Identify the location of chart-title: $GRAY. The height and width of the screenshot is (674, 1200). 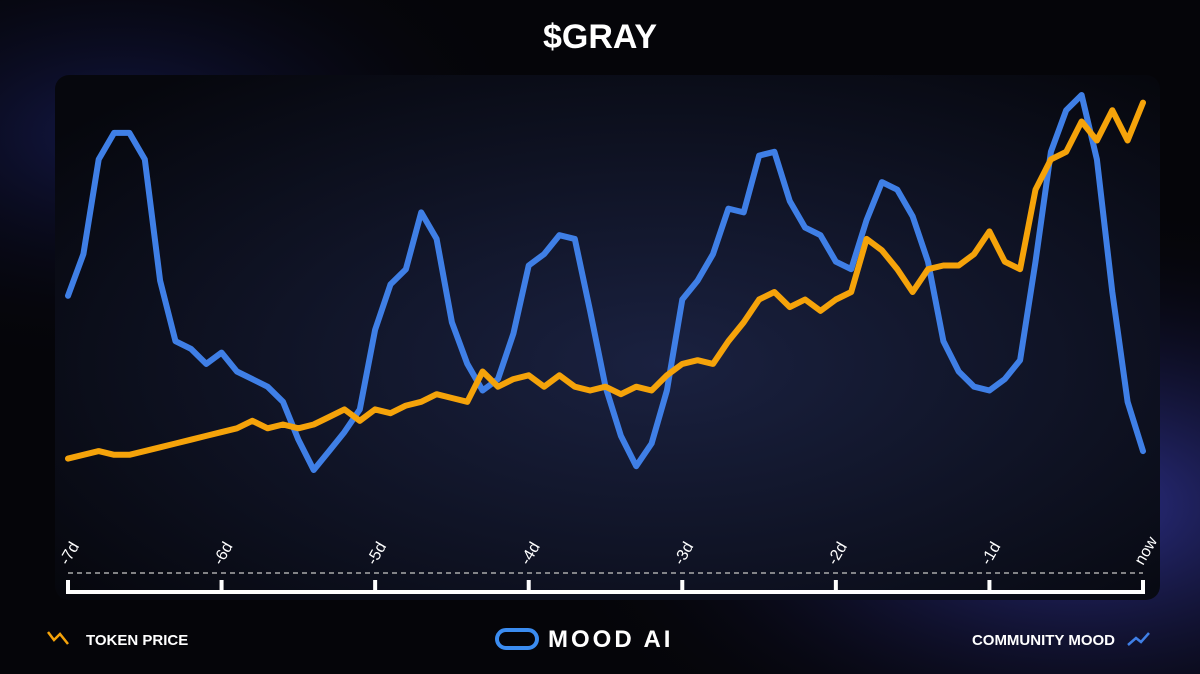
(600, 37).